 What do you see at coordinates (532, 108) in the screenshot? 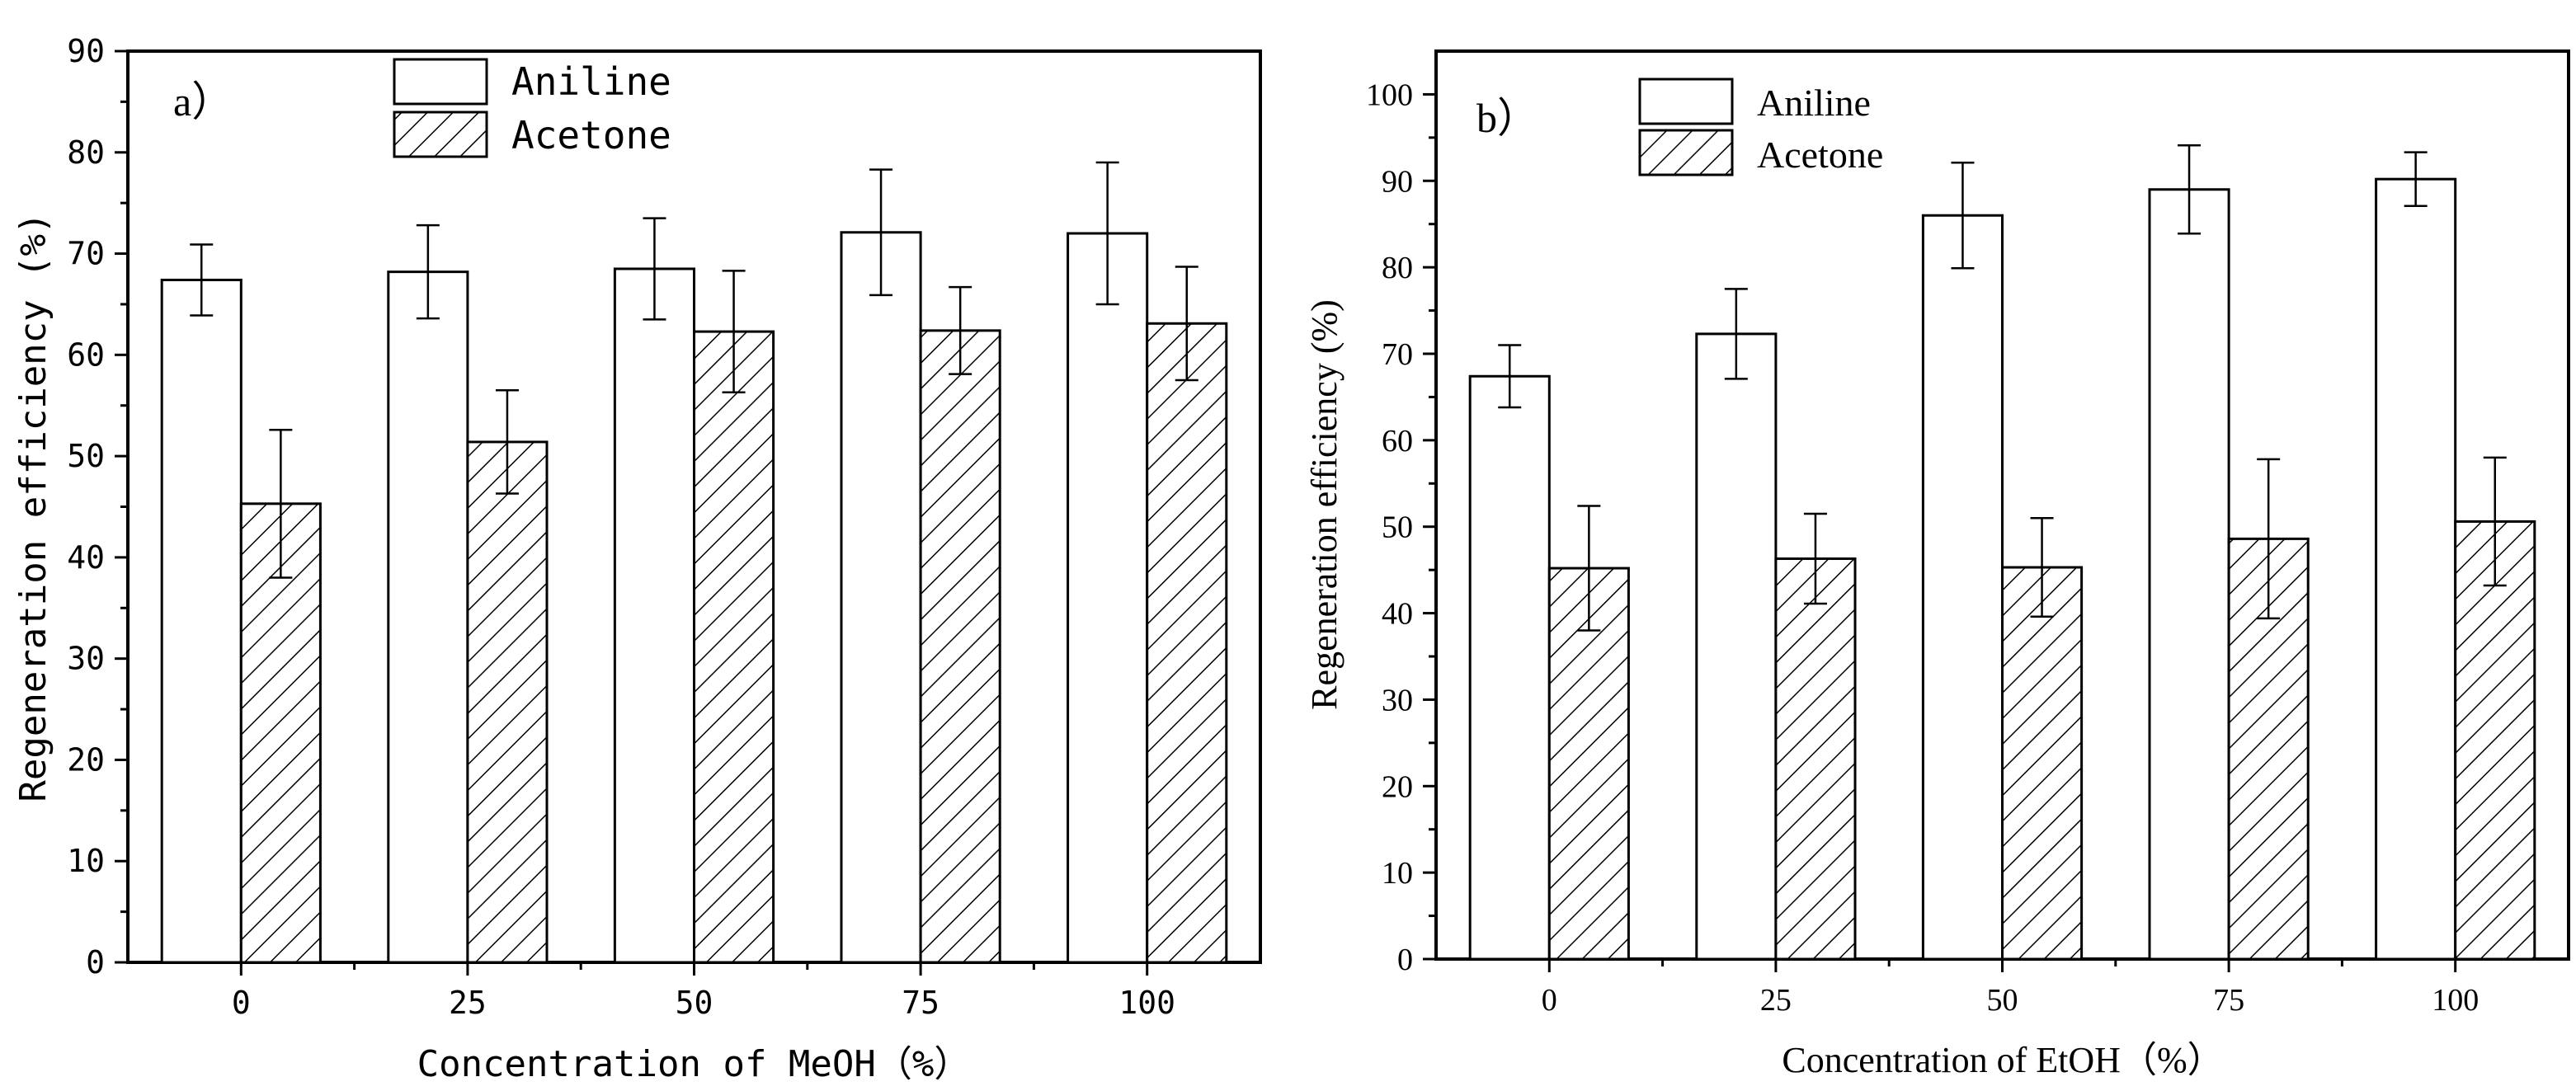
I see `panel-a-legend: Aniline Acetone` at bounding box center [532, 108].